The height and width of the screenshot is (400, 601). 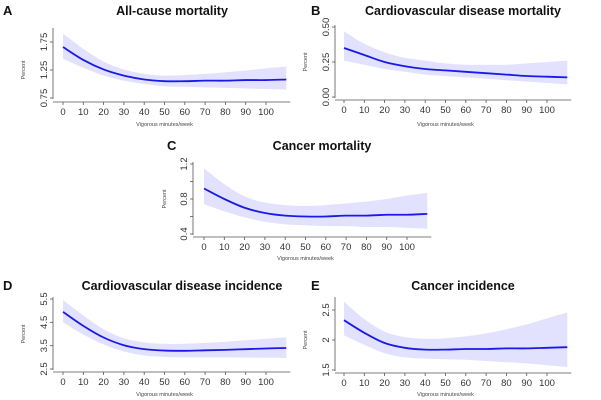 What do you see at coordinates (44, 298) in the screenshot?
I see `y-tick-label: 5.5` at bounding box center [44, 298].